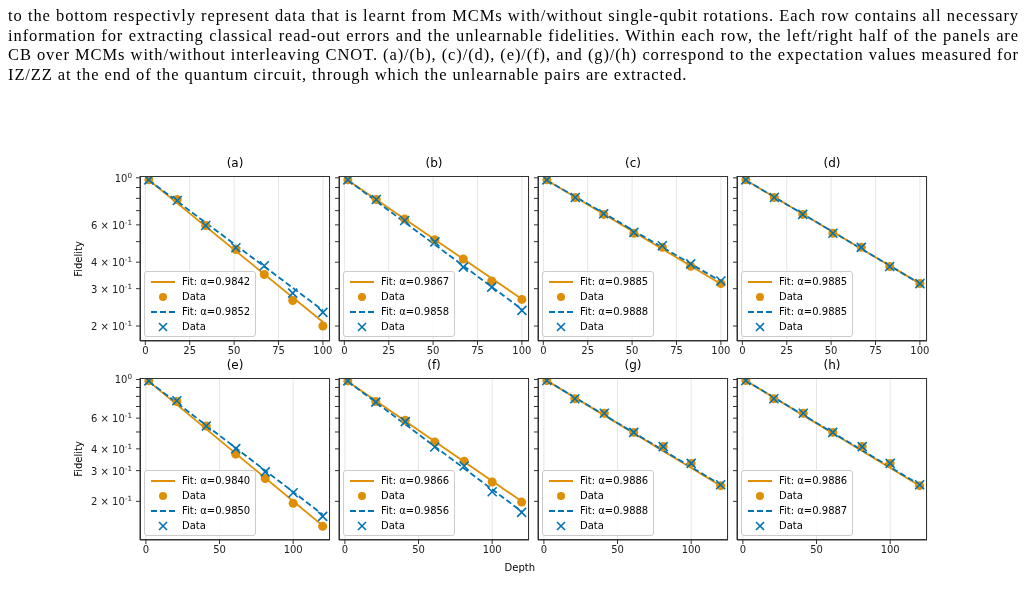 Image resolution: width=1027 pixels, height=597 pixels. Describe the element at coordinates (415, 511) in the screenshot. I see `legend-label: Fit: α=0.9856` at that location.